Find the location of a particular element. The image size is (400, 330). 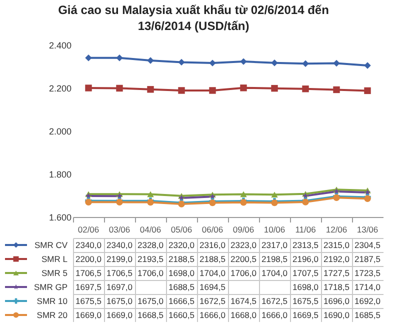

data-label: 2200,0 is located at coordinates (89, 259).